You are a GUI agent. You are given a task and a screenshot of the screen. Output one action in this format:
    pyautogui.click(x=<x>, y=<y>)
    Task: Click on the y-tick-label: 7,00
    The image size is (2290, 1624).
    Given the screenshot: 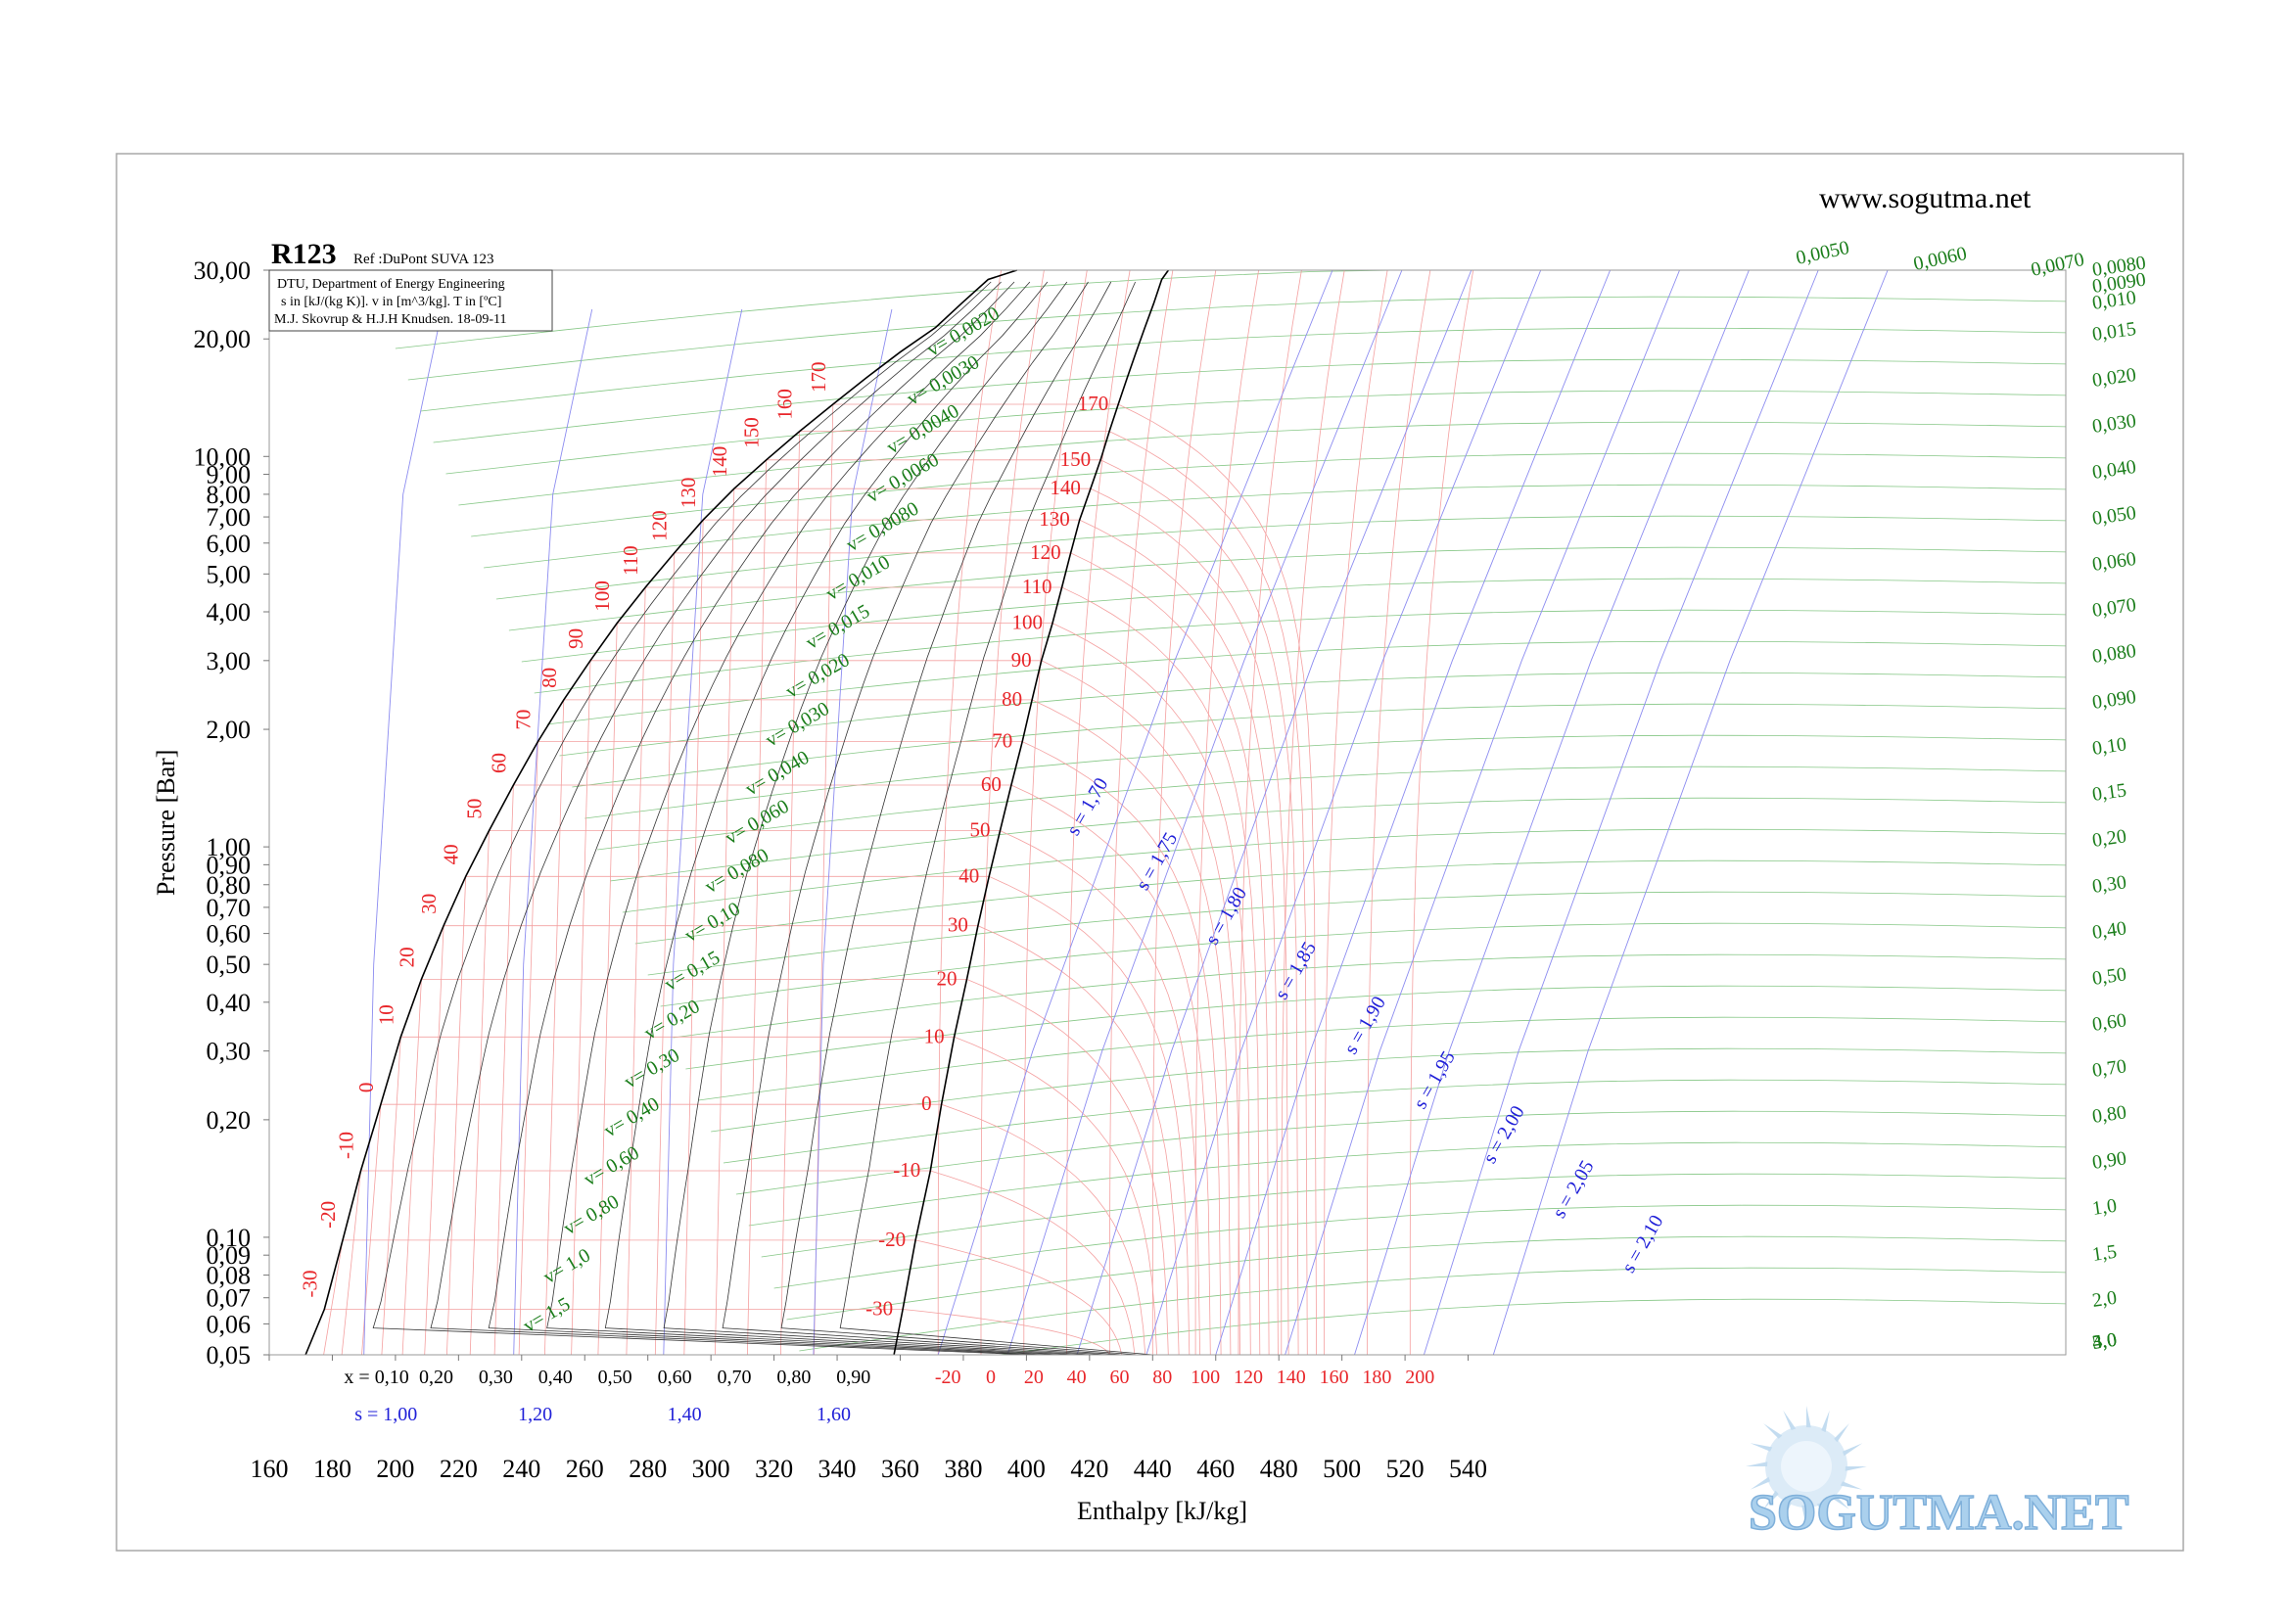 What is the action you would take?
    pyautogui.click(x=229, y=517)
    